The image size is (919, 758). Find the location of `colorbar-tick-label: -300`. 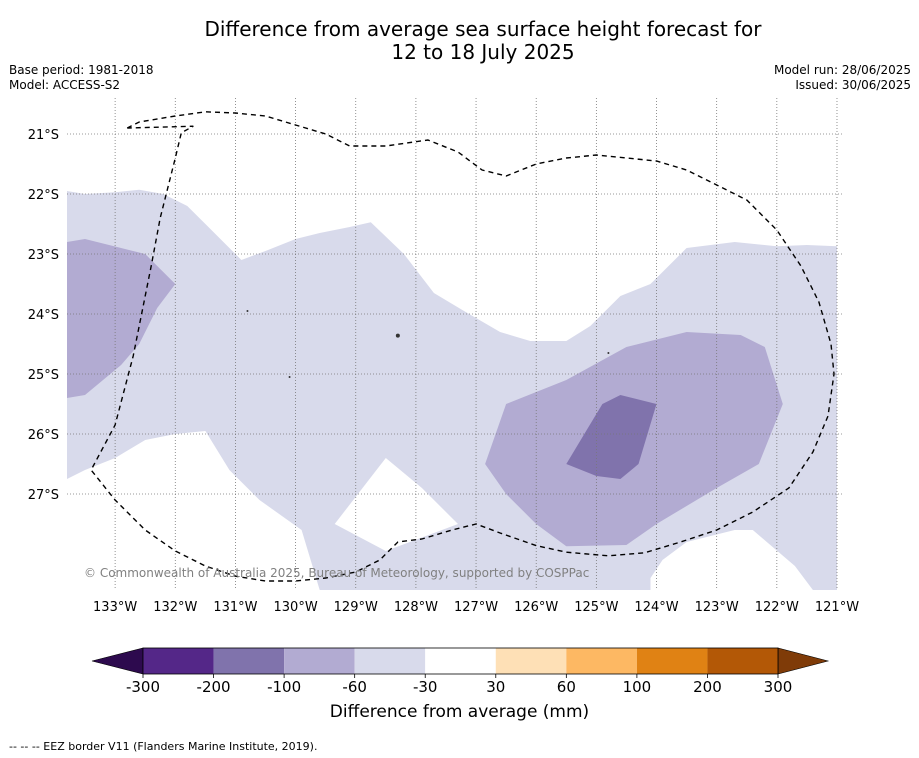

colorbar-tick-label: -300 is located at coordinates (143, 687).